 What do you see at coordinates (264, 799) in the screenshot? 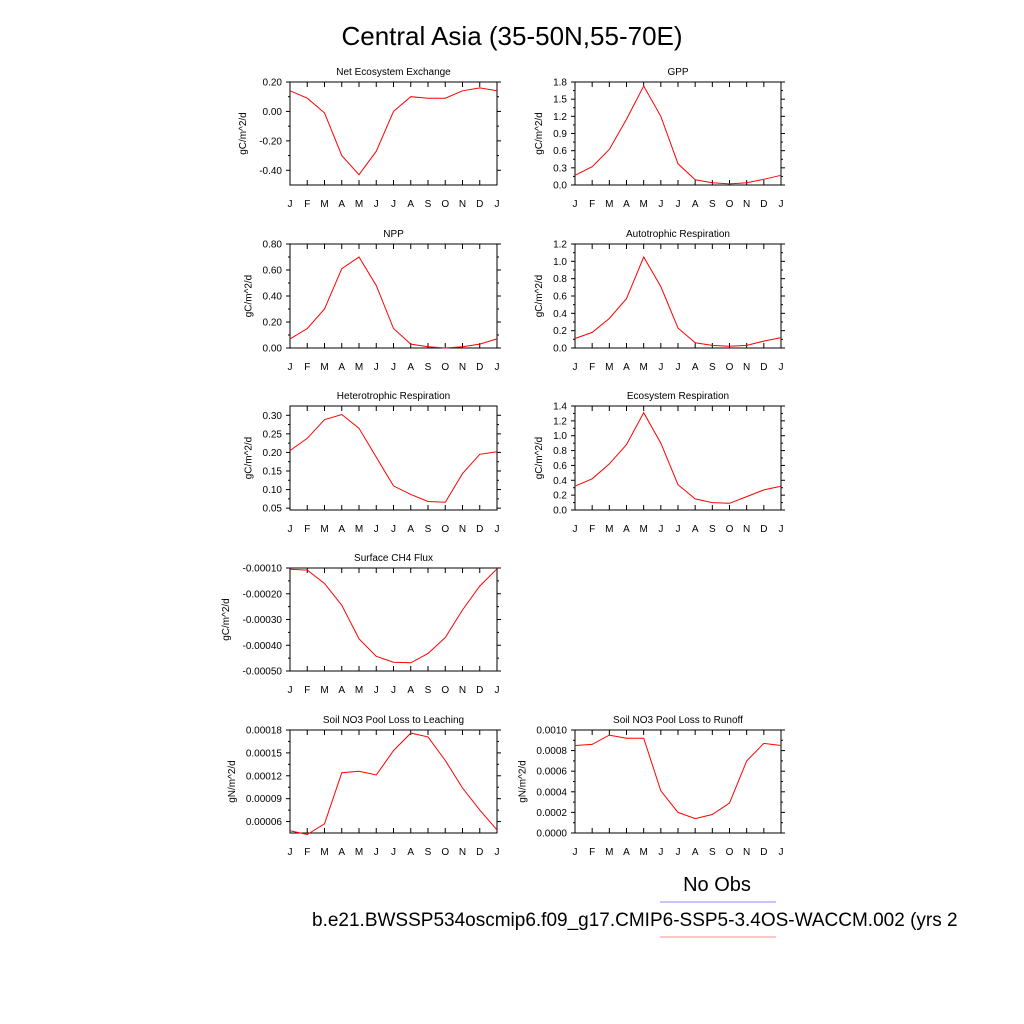
I see `y-tick-label: 0.00009` at bounding box center [264, 799].